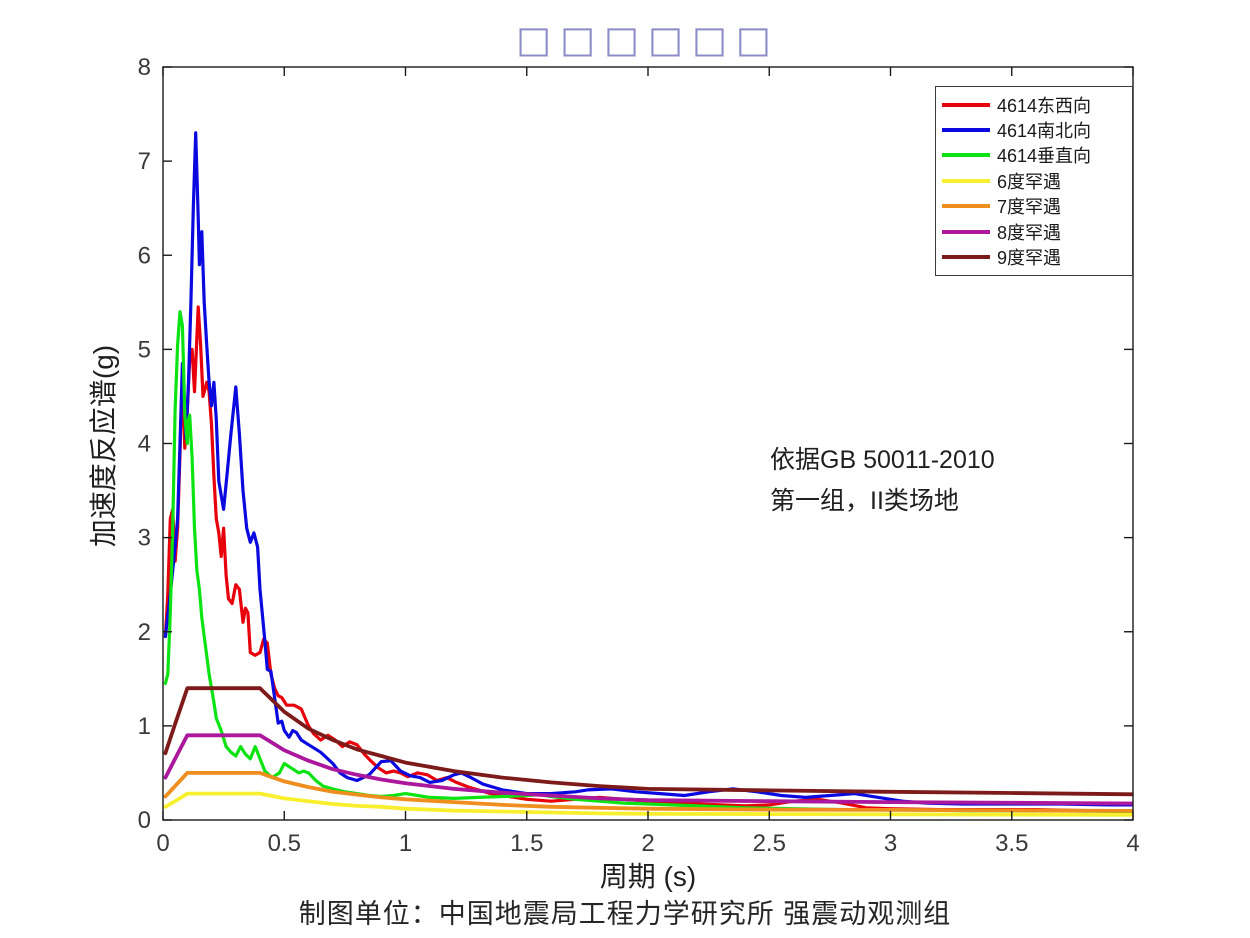 The width and height of the screenshot is (1250, 938). What do you see at coordinates (144, 349) in the screenshot?
I see `y-tick-label: 5` at bounding box center [144, 349].